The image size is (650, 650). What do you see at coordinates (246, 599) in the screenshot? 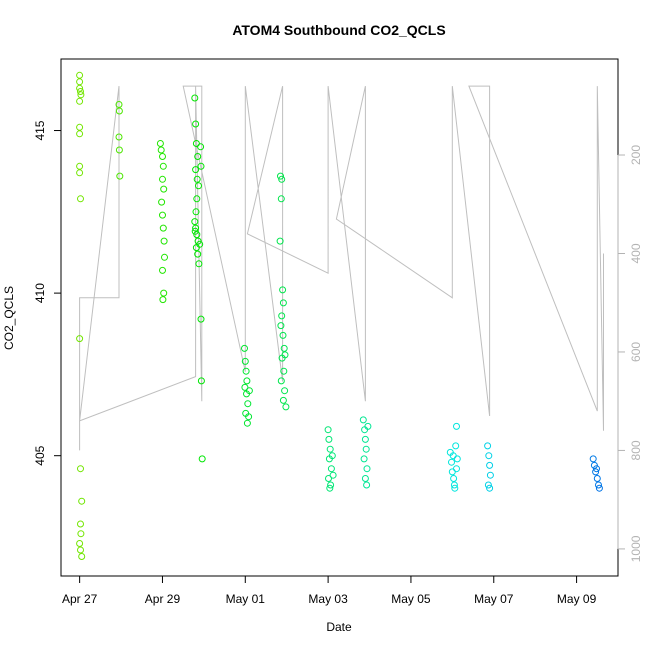
I see `x-tick-label-2: May 01` at bounding box center [246, 599].